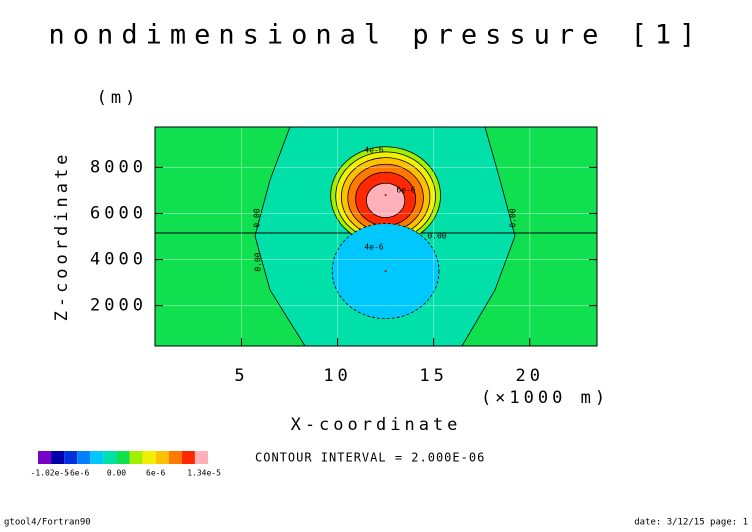  Describe the element at coordinates (376, 35) in the screenshot. I see `chart-title: nondimensional pressure [1]` at that location.